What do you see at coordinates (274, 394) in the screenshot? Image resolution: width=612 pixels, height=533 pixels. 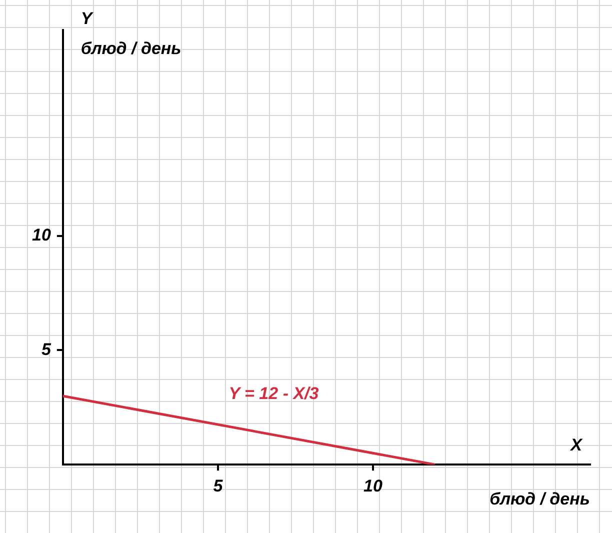 I see `annotation: Y = 12 - X/3` at bounding box center [274, 394].